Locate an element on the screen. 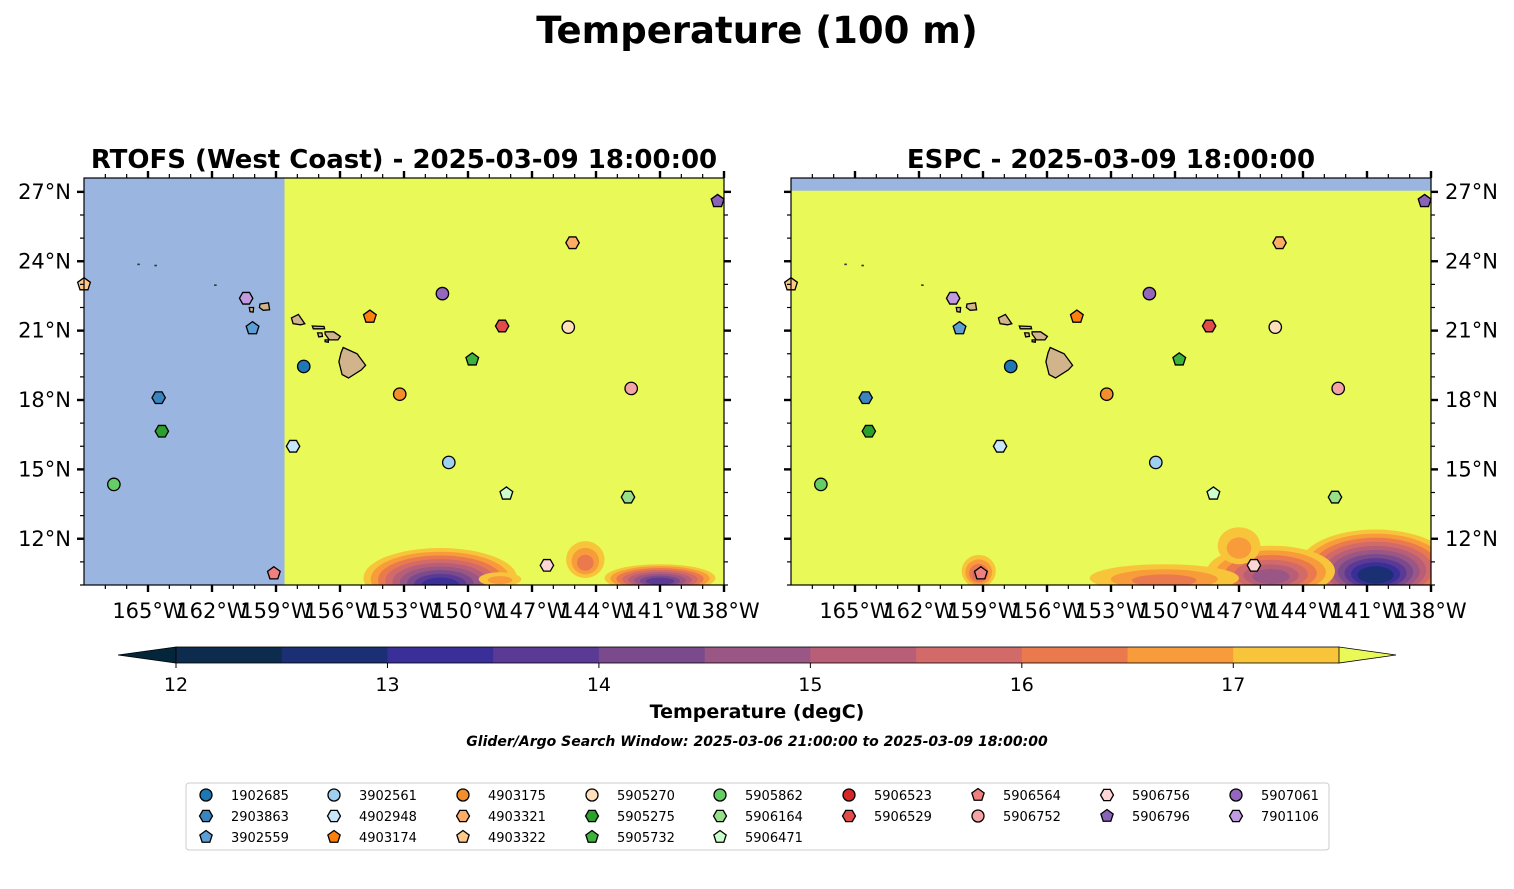  x-tick-label: 138°W is located at coordinates (724, 611).